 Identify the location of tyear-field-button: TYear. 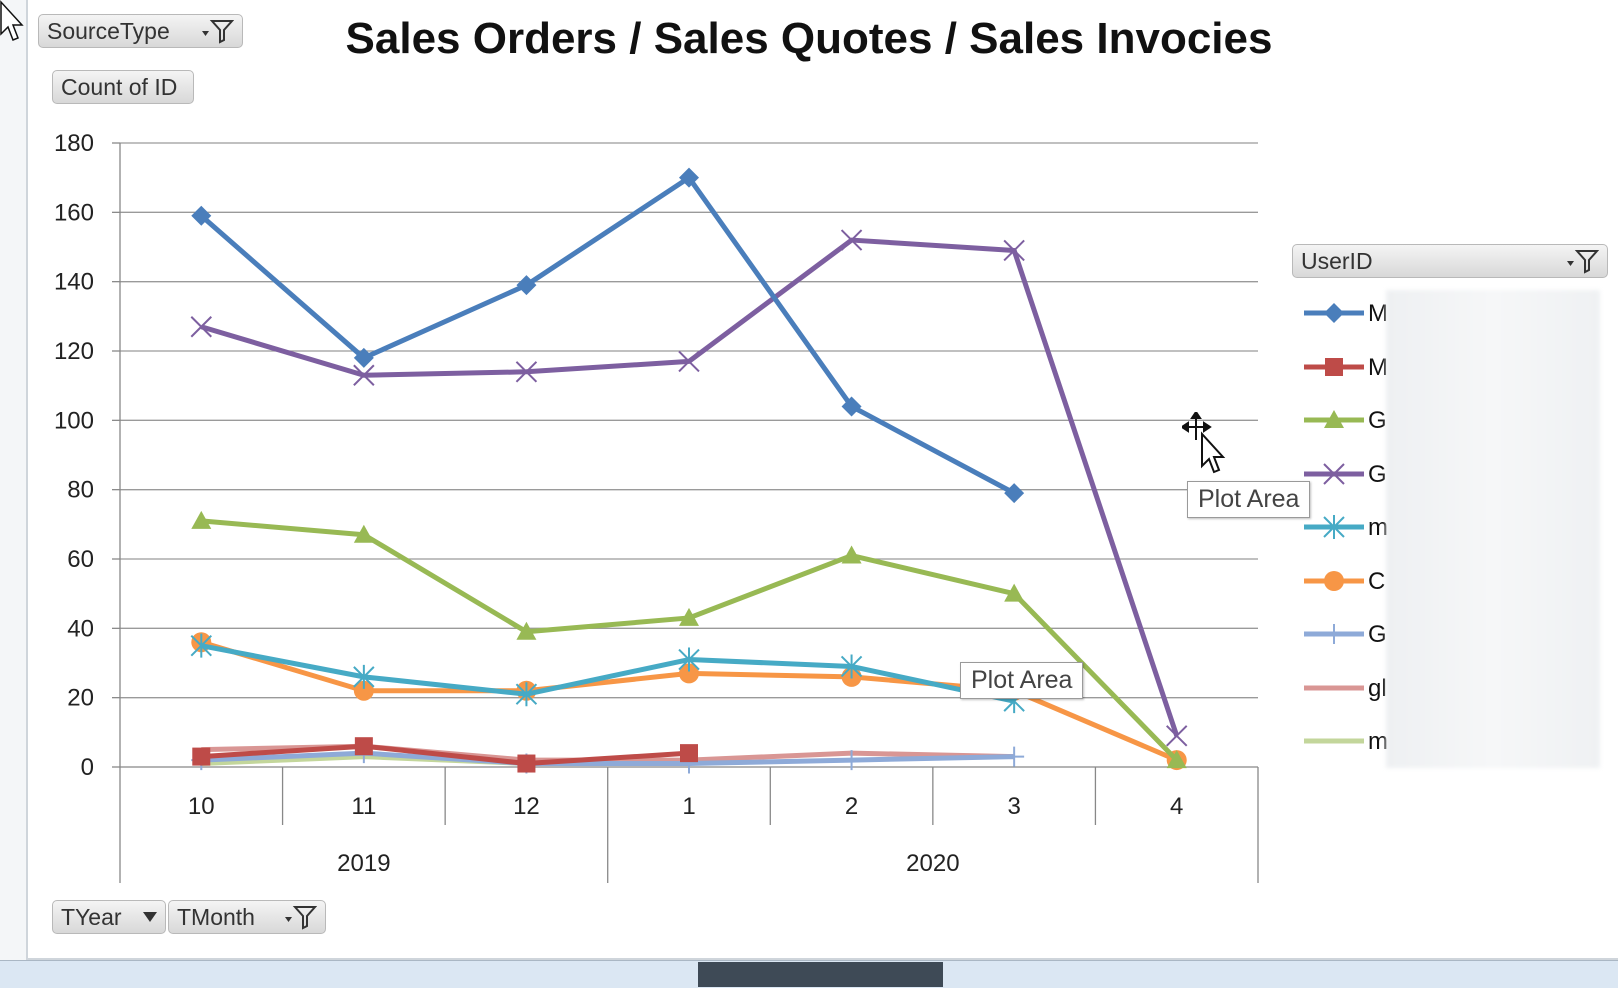
(109, 917).